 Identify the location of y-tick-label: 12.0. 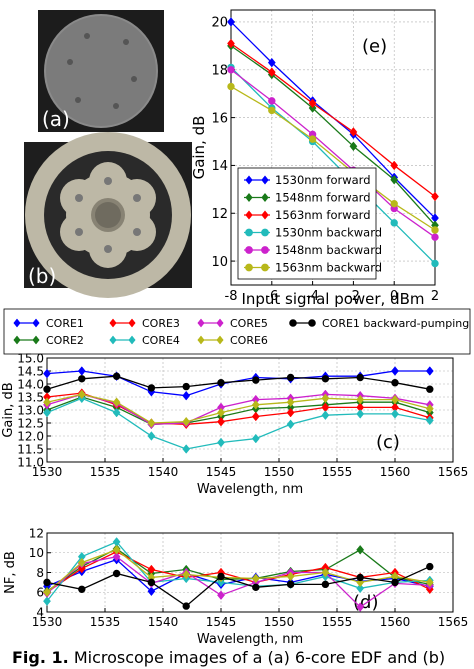
(30, 436).